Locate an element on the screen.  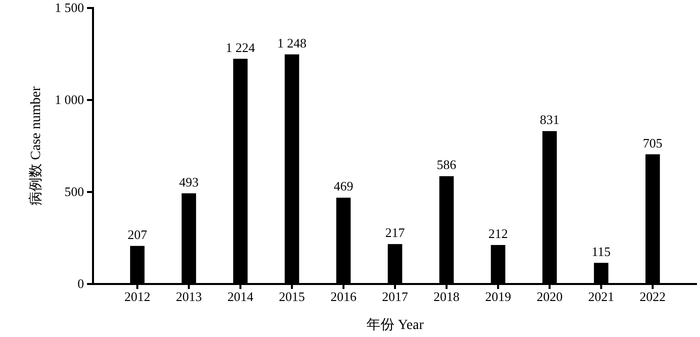
x-tick-label: 2015 is located at coordinates (291, 296).